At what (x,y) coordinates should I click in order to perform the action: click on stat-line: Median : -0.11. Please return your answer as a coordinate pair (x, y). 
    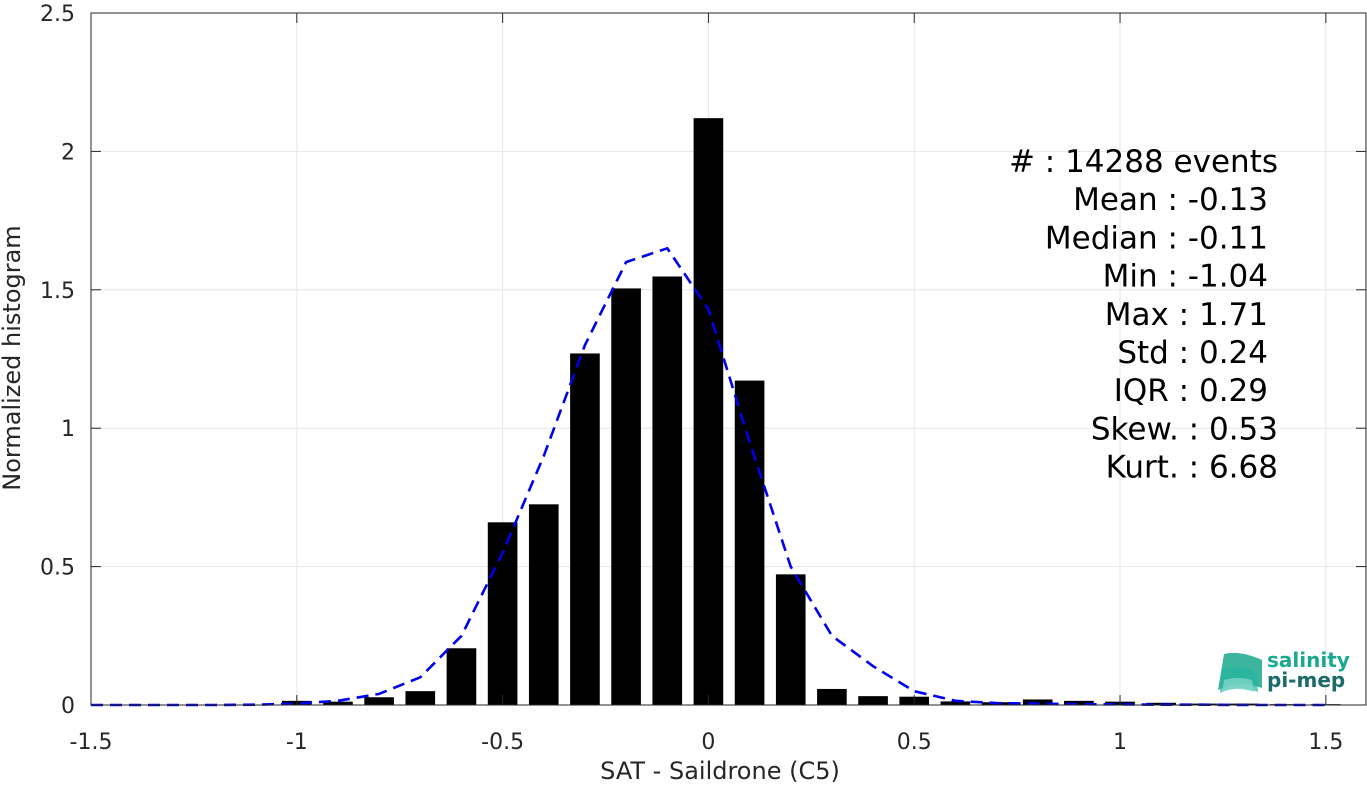
    Looking at the image, I should click on (1156, 238).